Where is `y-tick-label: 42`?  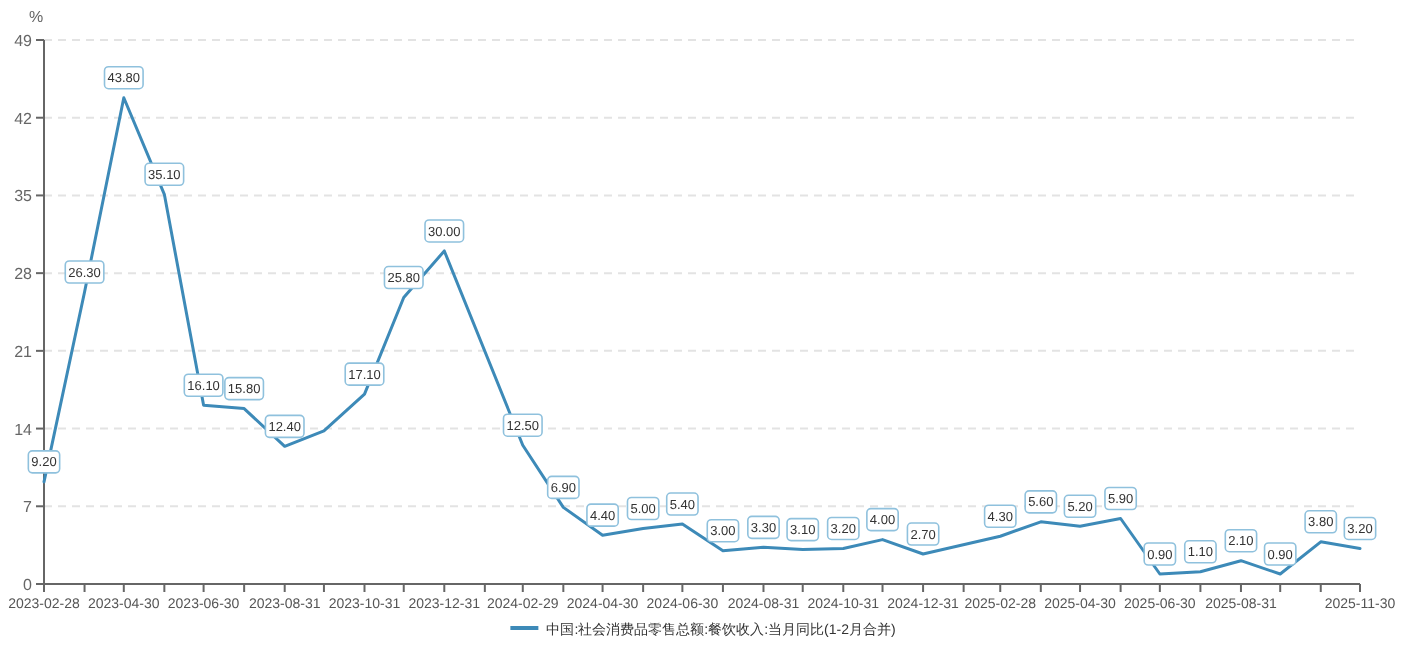
y-tick-label: 42 is located at coordinates (24, 118).